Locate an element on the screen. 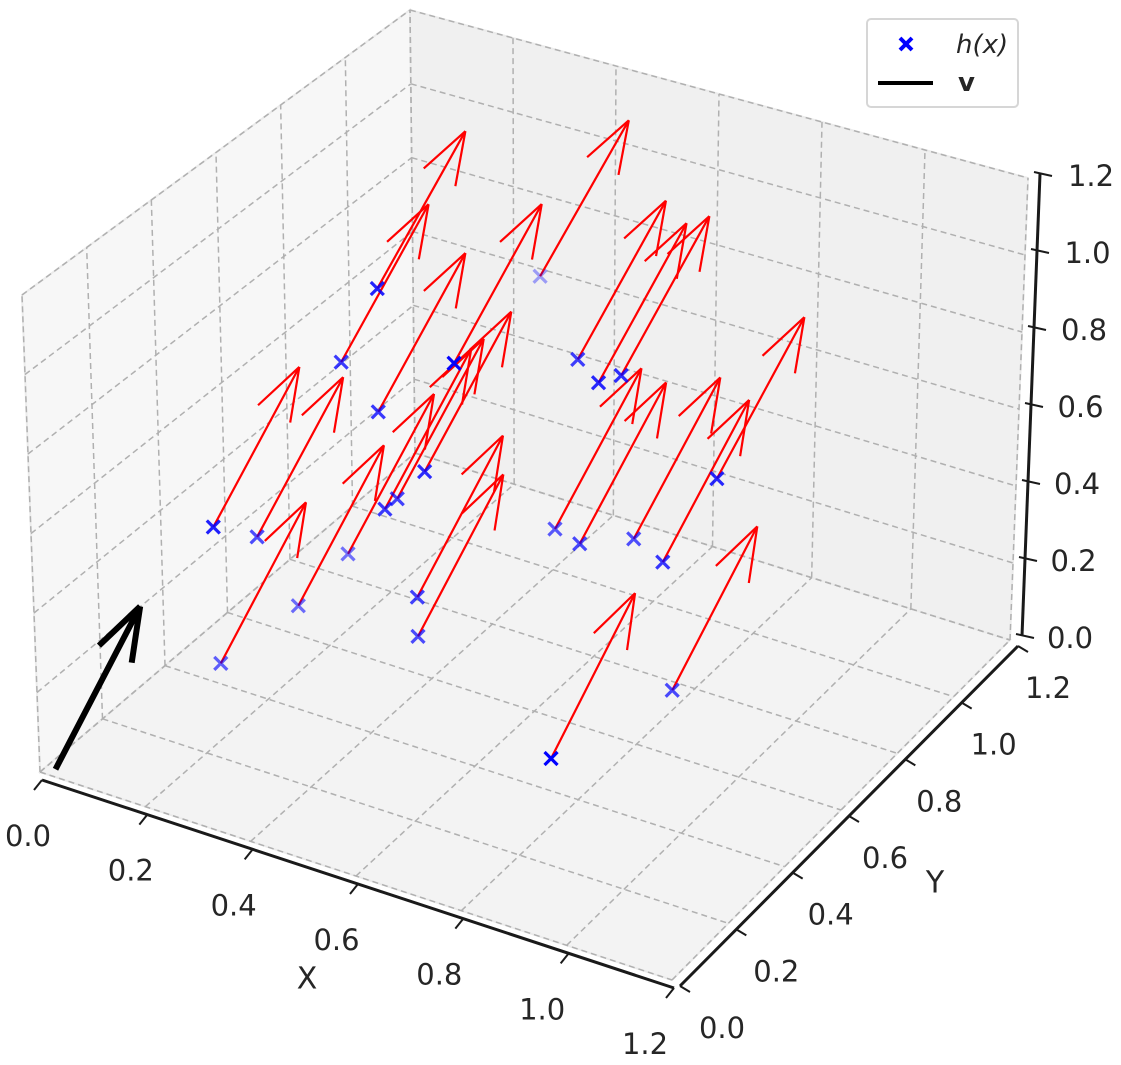 Image resolution: width=1121 pixels, height=1065 pixels. x-tick-label: 0.6 is located at coordinates (336, 940).